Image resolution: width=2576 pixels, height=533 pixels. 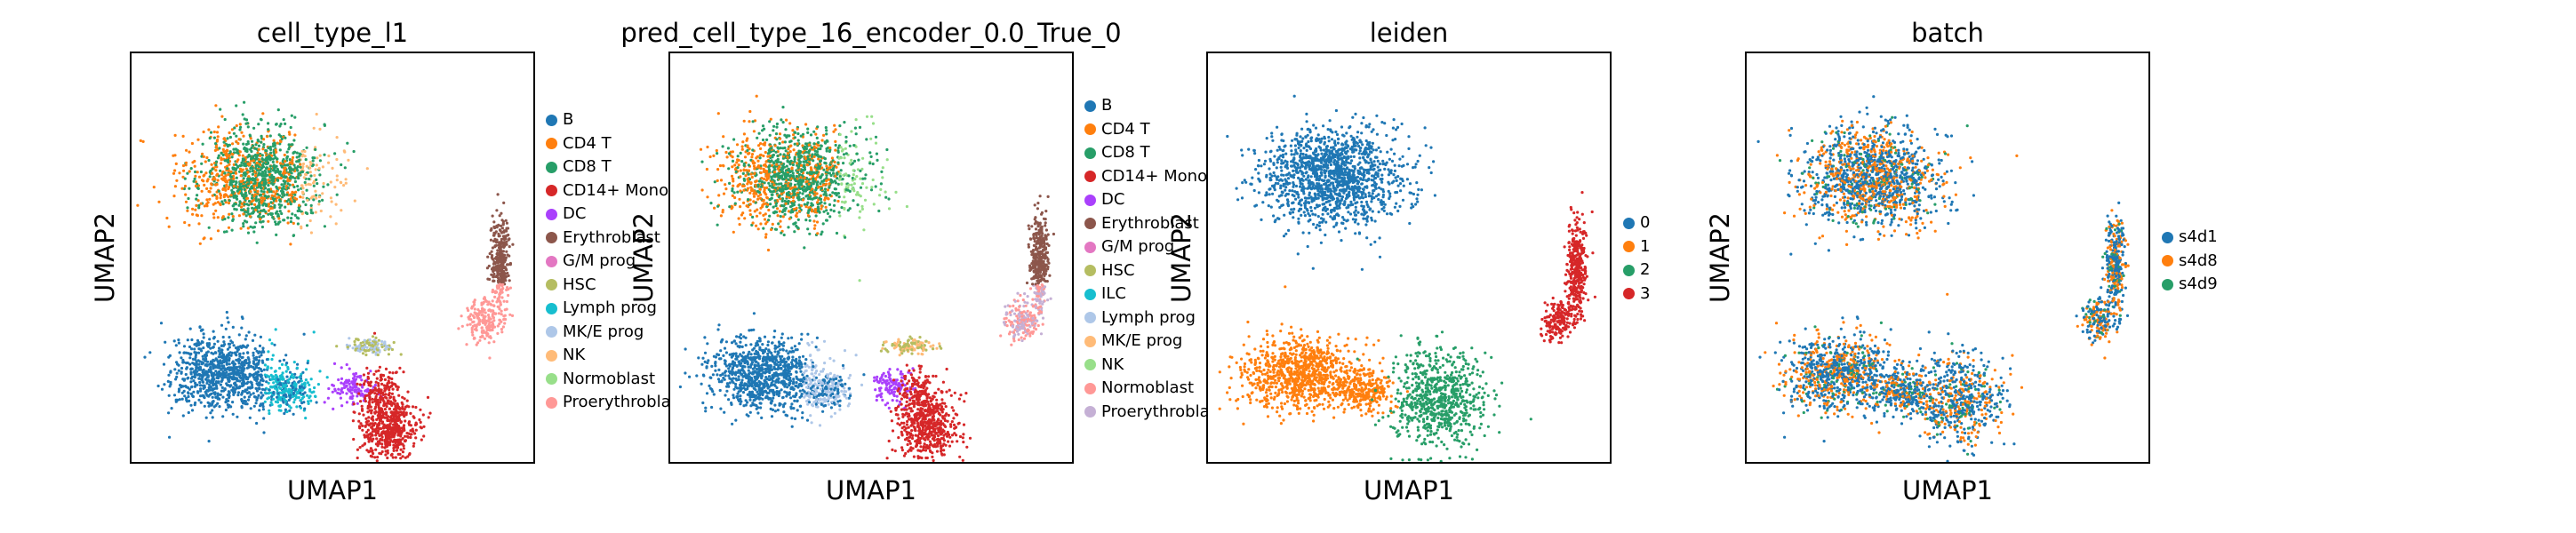 What do you see at coordinates (486, 276) in the screenshot?
I see `erythroid-cluster` at bounding box center [486, 276].